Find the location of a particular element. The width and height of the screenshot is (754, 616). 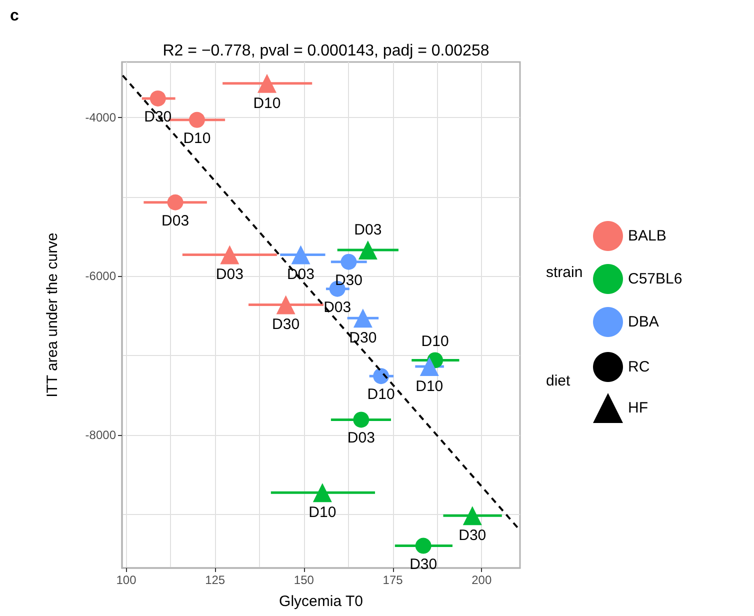

legend-label: RC is located at coordinates (639, 367).